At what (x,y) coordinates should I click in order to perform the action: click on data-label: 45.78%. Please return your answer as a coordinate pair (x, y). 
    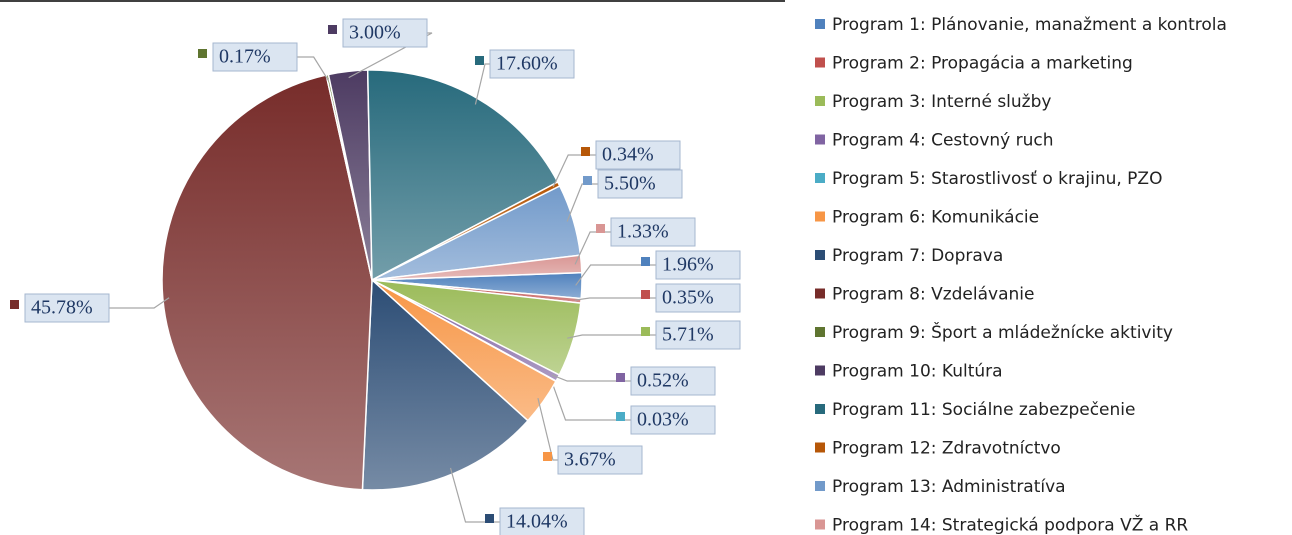
    Looking at the image, I should click on (62, 308).